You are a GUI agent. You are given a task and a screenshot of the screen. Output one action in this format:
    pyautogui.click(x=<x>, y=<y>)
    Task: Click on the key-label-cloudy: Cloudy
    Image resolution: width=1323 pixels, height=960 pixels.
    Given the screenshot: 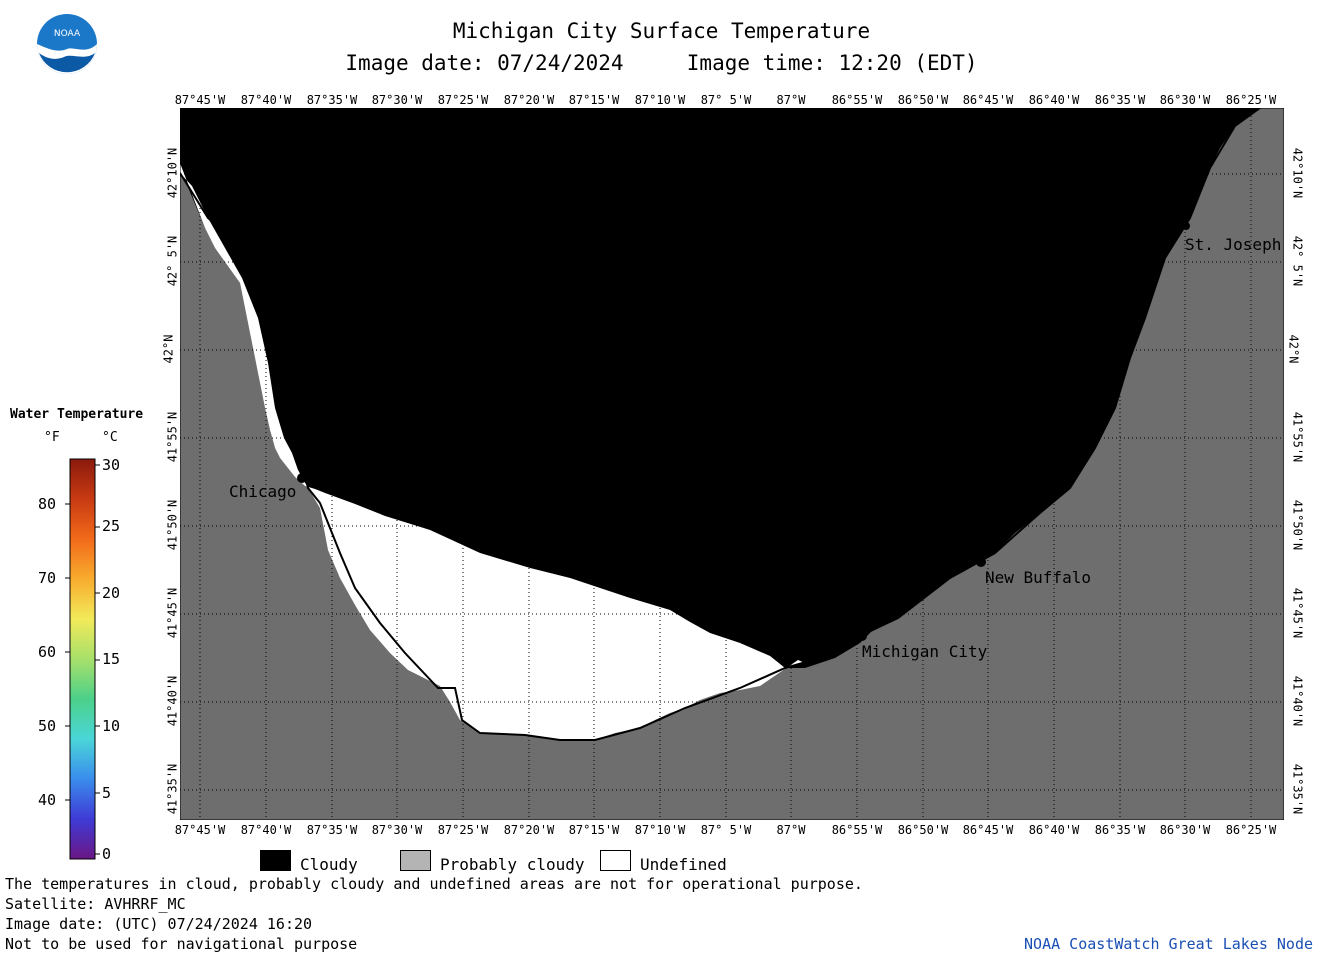 What is the action you would take?
    pyautogui.click(x=329, y=864)
    